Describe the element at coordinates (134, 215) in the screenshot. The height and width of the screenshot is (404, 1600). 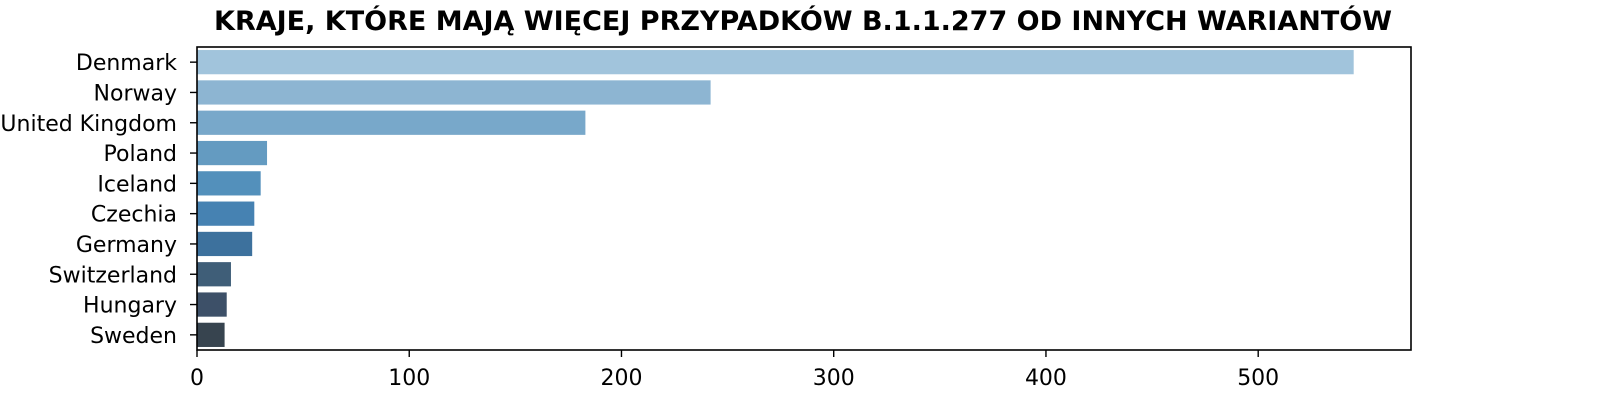
I see `y-tick-label: Czechia` at that location.